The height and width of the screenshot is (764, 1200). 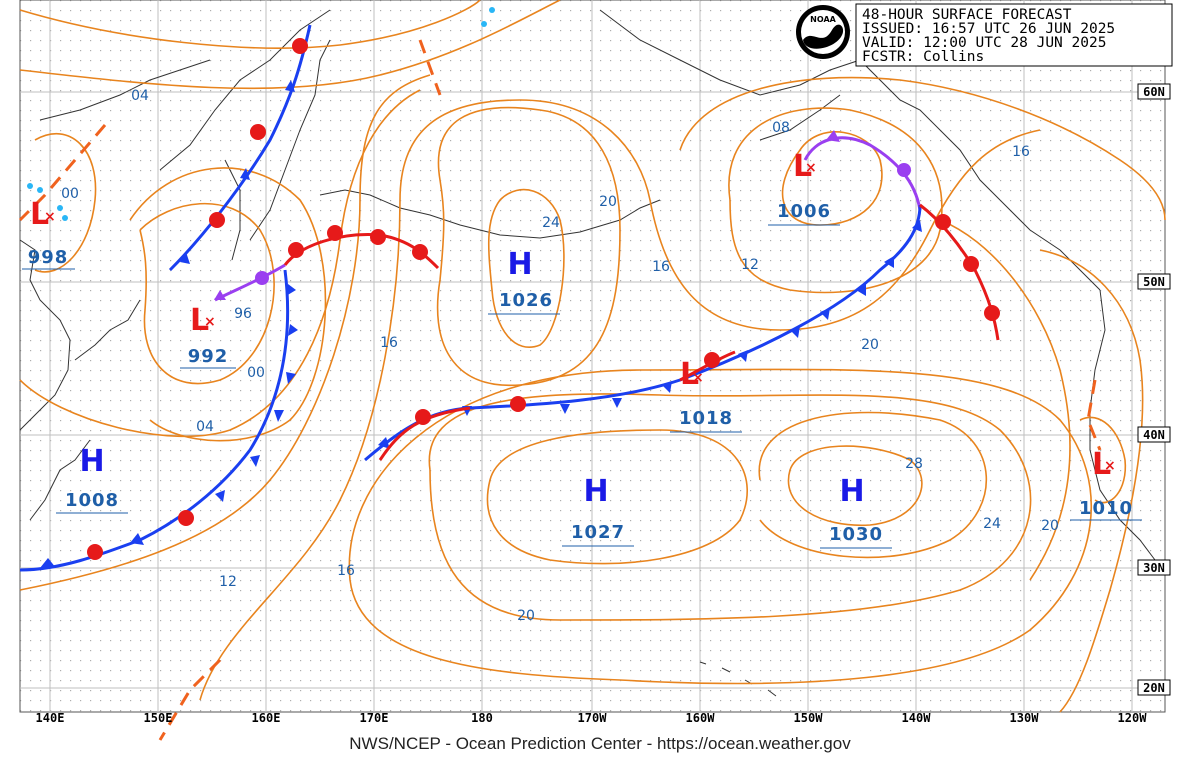 I want to click on lon-label: 140W, so click(x=917, y=718).